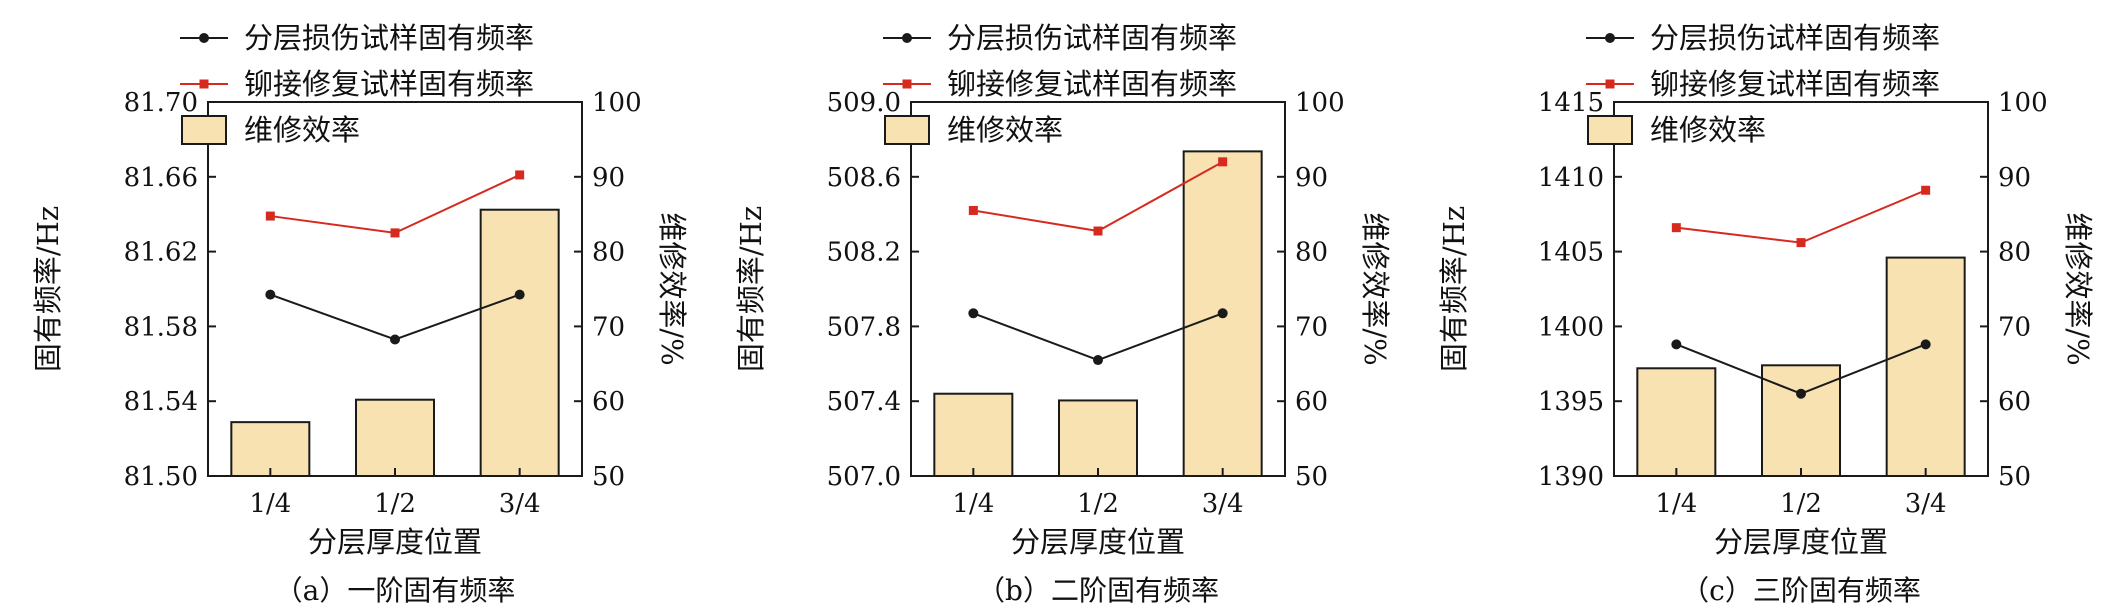 This screenshot has width=2111, height=615. I want to click on chart-caption: （c）三阶固有频率, so click(1801, 590).